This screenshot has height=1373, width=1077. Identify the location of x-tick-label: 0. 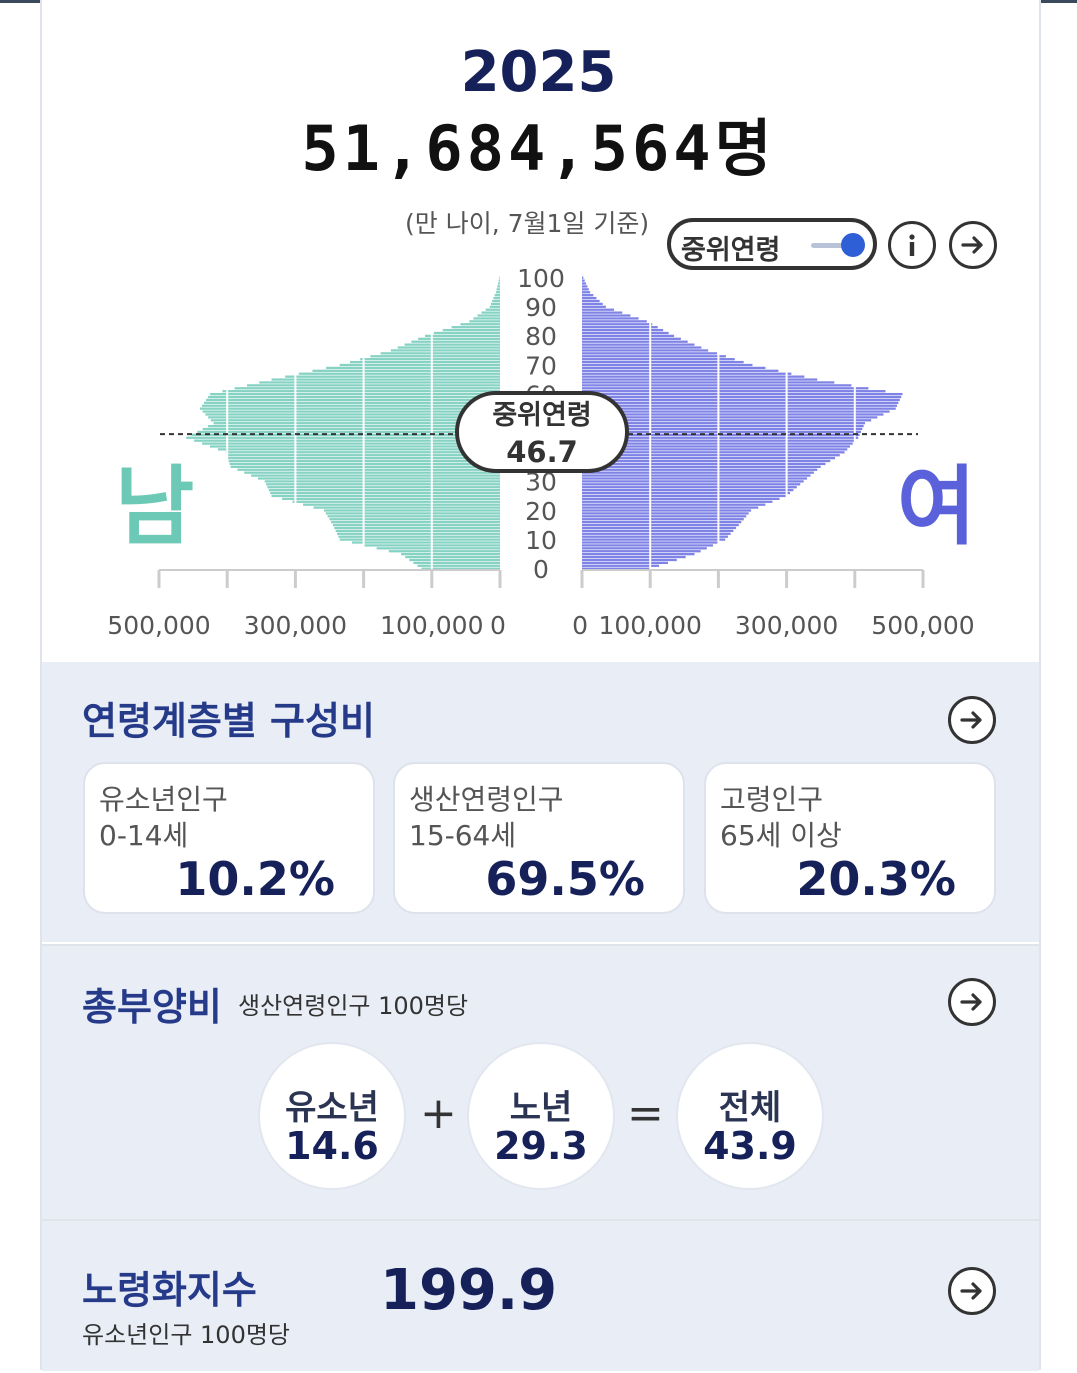
(580, 625).